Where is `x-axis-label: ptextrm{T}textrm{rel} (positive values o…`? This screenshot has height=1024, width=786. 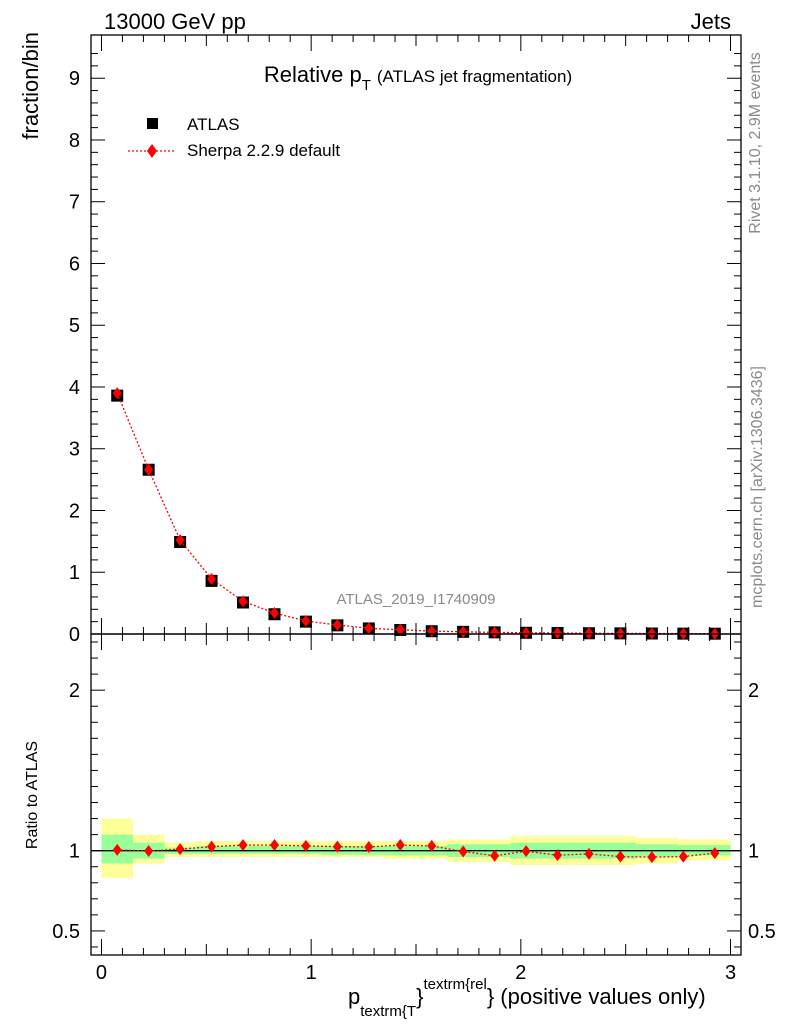
x-axis-label: ptextrm{T}textrm{rel} (positive values o… is located at coordinates (527, 998).